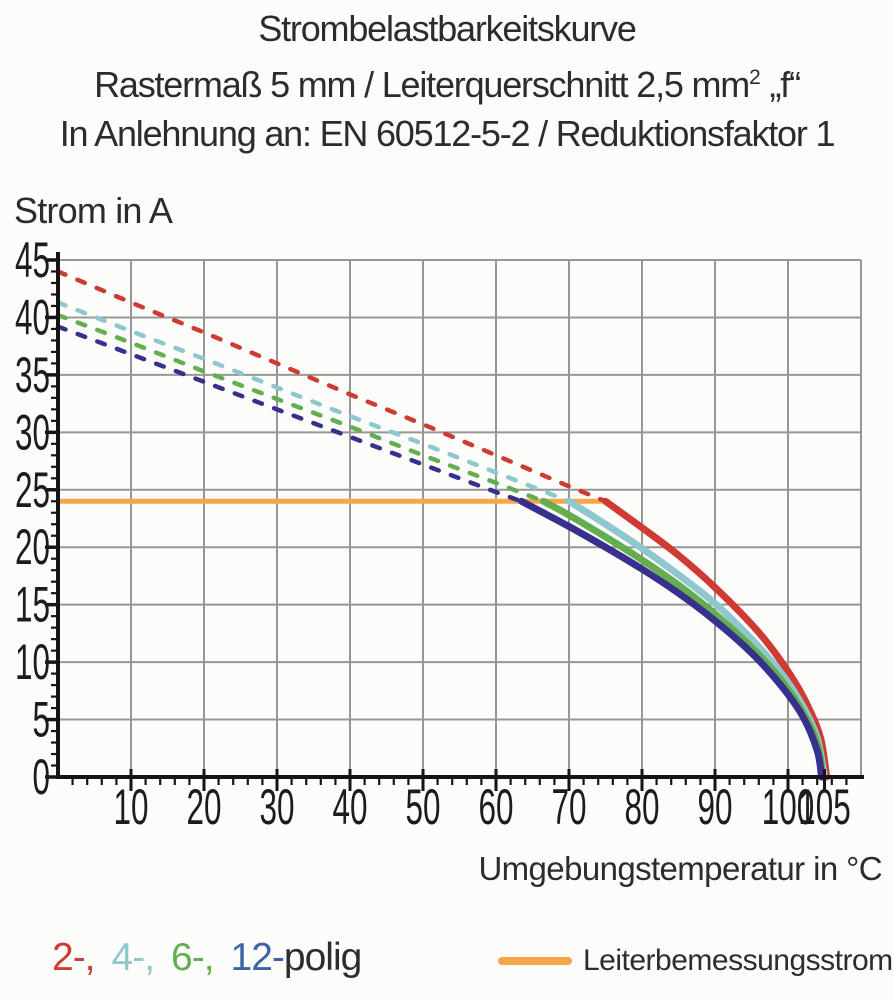 This screenshot has width=894, height=1000. Describe the element at coordinates (680, 868) in the screenshot. I see `x-axis-title: Umgebungstemperatur in °C` at that location.